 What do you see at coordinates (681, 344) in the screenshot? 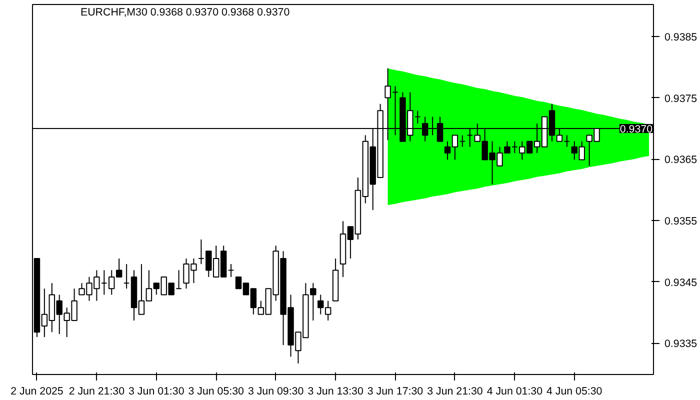
I see `y-tick-label: 0.9335` at bounding box center [681, 344].